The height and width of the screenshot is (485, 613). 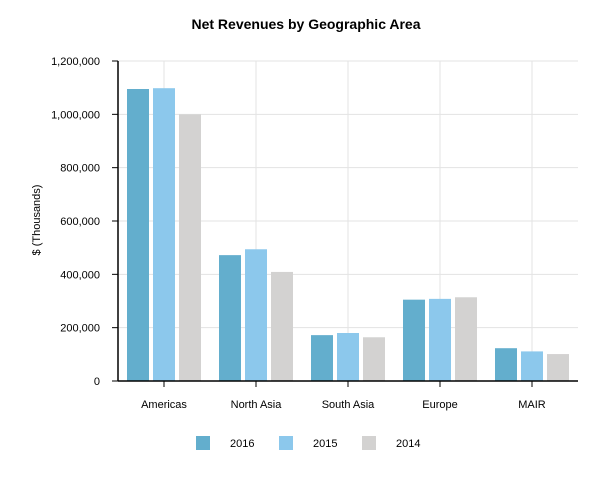 What do you see at coordinates (256, 315) in the screenshot?
I see `bar-2015-north-asia` at bounding box center [256, 315].